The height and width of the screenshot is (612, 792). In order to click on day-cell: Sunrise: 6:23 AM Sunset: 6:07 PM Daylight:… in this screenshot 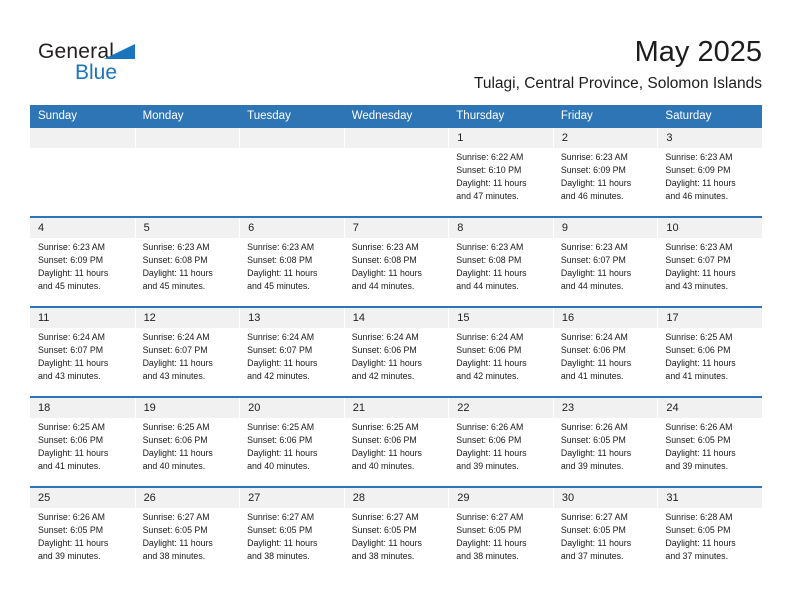, I will do `click(605, 272)`.